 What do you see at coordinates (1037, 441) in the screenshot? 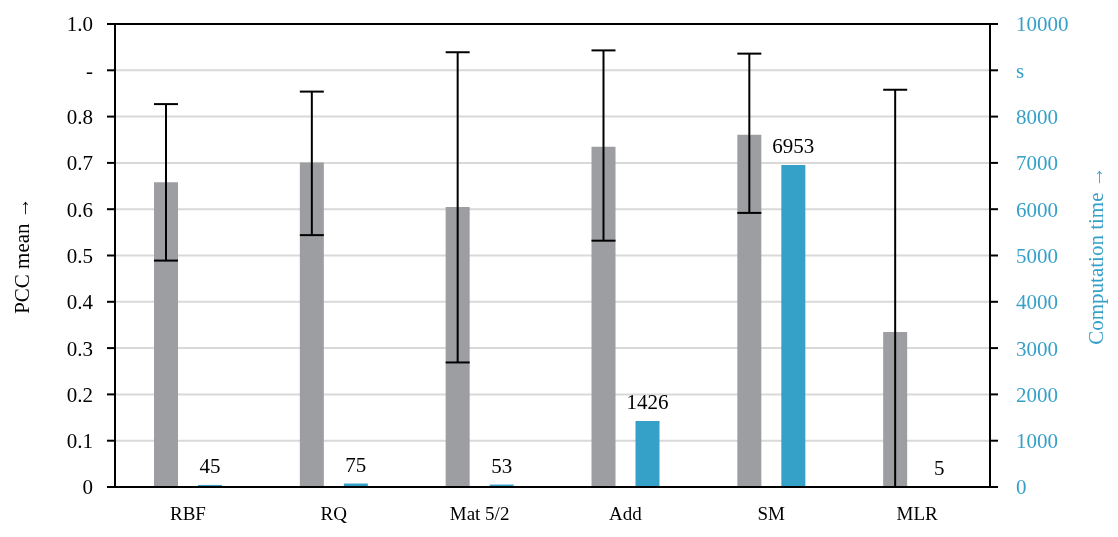
I see `y2-tick-label: 1000` at bounding box center [1037, 441].